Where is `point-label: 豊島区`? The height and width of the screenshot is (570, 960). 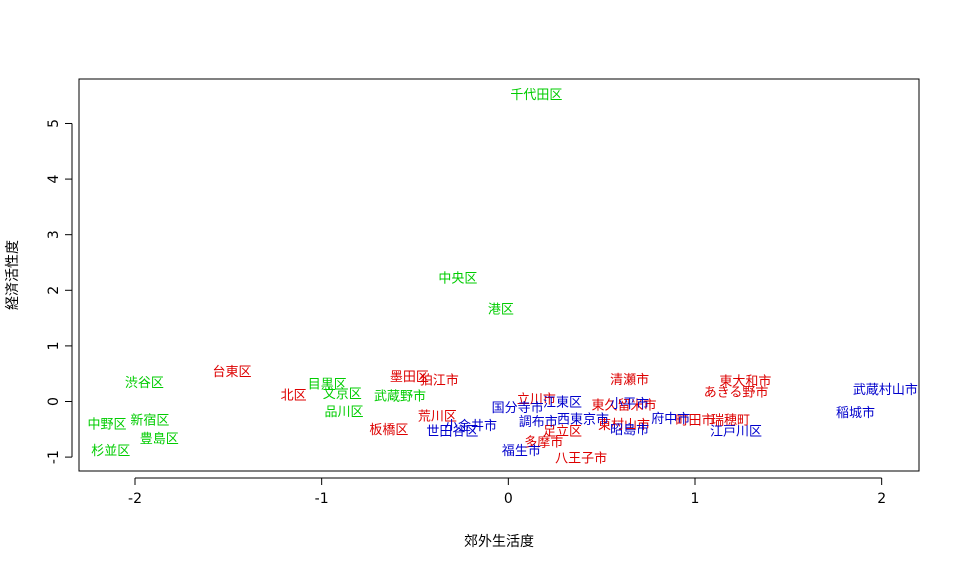 point-label: 豊島区 is located at coordinates (159, 439).